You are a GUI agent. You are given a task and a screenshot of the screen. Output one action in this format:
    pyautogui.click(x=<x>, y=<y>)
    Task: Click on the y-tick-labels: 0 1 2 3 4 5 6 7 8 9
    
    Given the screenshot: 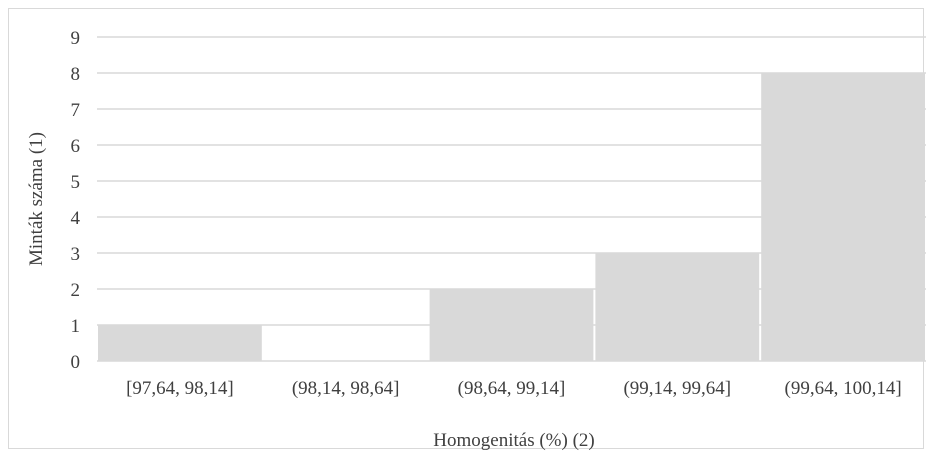 What is the action you would take?
    pyautogui.click(x=76, y=200)
    